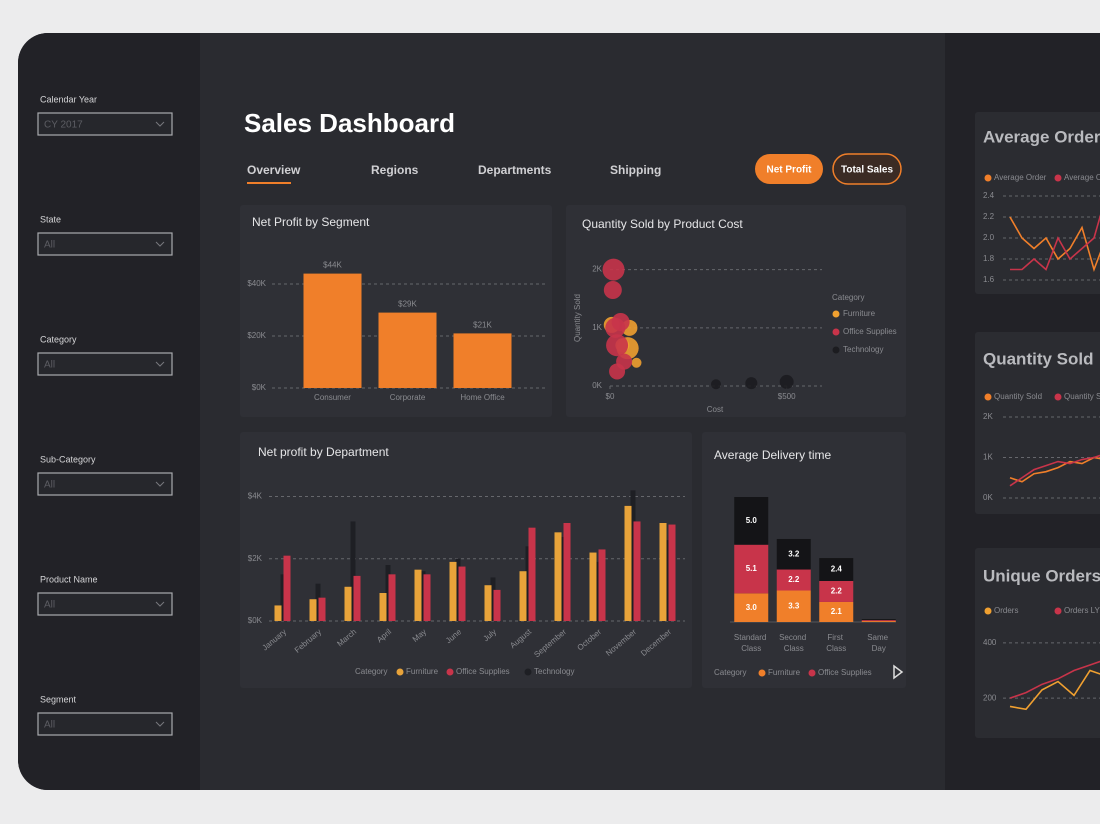 The width and height of the screenshot is (1100, 824). I want to click on x-tick-label: Consumer, so click(332, 397).